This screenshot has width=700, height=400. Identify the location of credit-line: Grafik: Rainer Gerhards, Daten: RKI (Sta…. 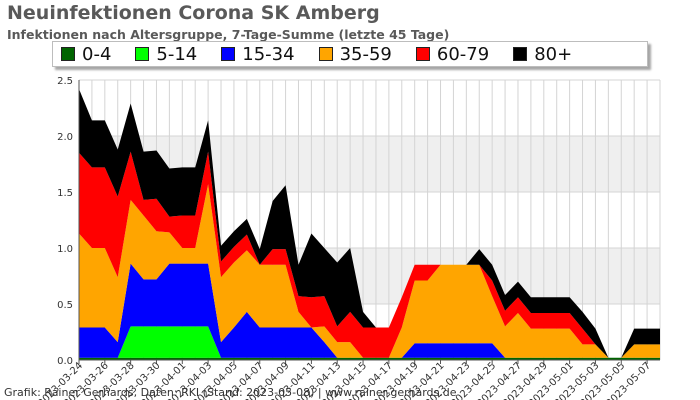
(230, 392).